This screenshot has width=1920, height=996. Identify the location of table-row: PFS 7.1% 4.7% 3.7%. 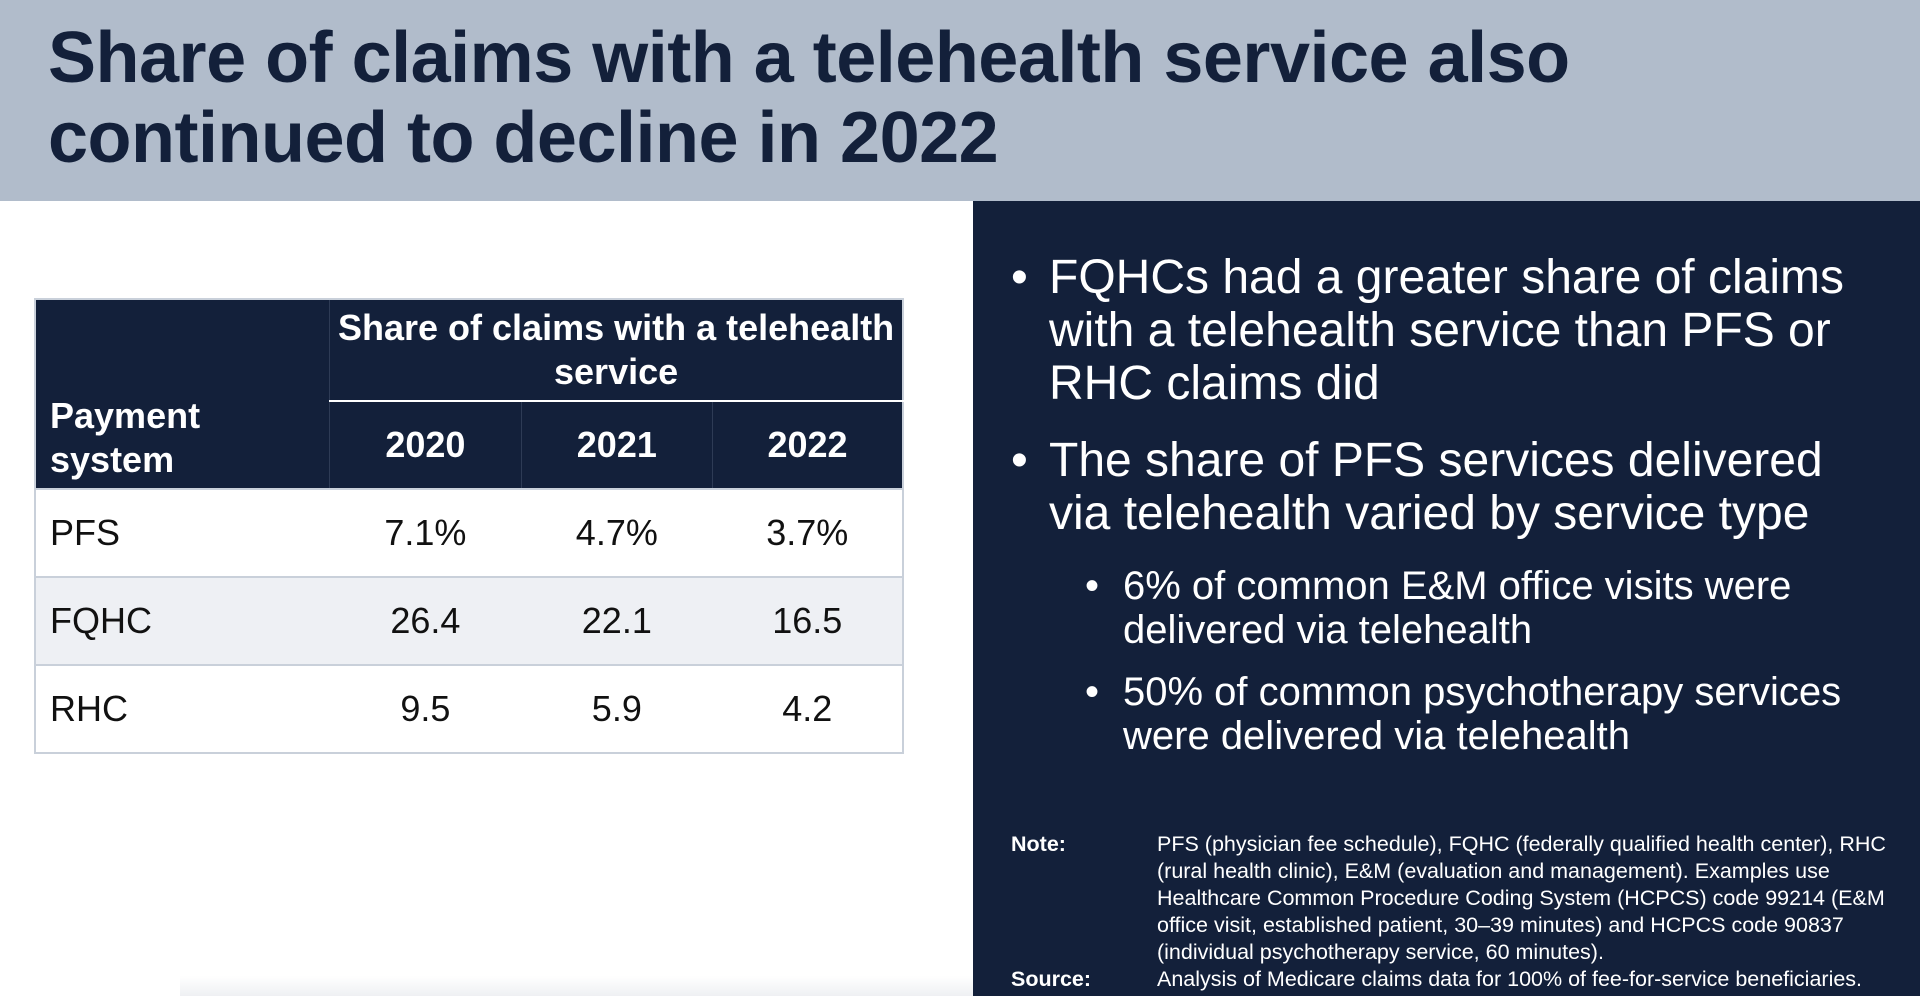
(469, 532).